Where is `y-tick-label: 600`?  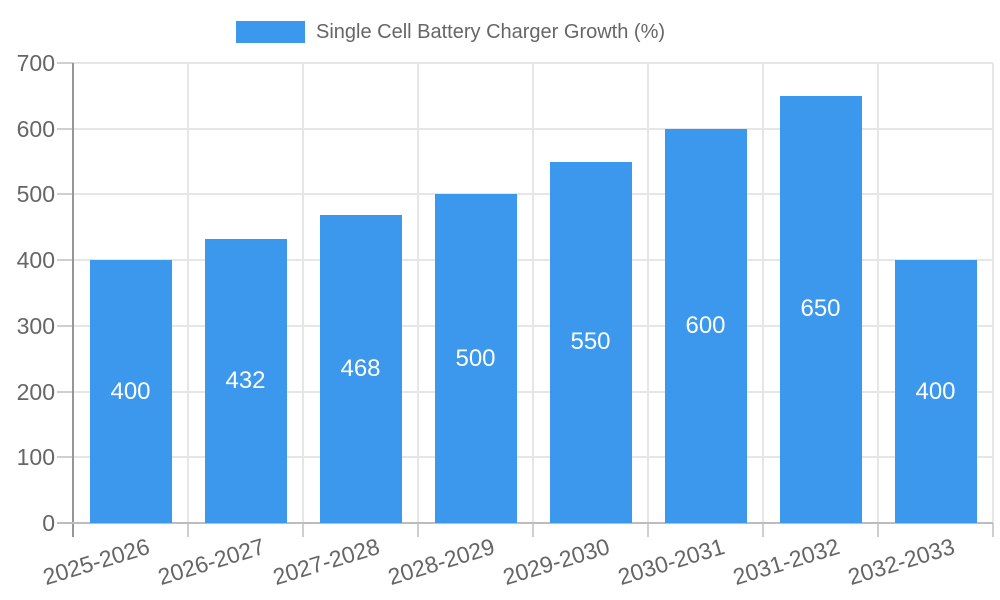
y-tick-label: 600 is located at coordinates (35, 128).